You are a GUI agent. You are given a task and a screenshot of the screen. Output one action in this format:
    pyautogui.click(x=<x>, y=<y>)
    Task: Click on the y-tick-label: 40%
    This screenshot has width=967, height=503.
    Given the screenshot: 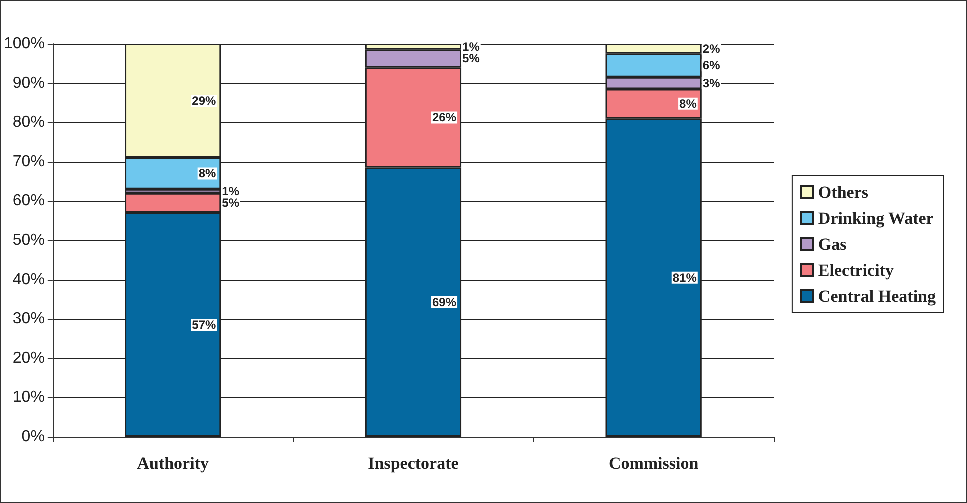 What is the action you would take?
    pyautogui.click(x=28, y=279)
    